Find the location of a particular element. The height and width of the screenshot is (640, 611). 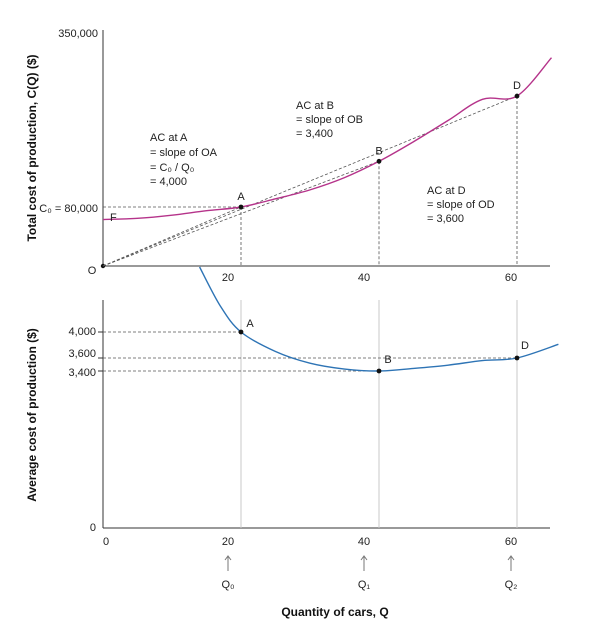

bottom-y-tick-3600: 3,600 is located at coordinates (82, 354).